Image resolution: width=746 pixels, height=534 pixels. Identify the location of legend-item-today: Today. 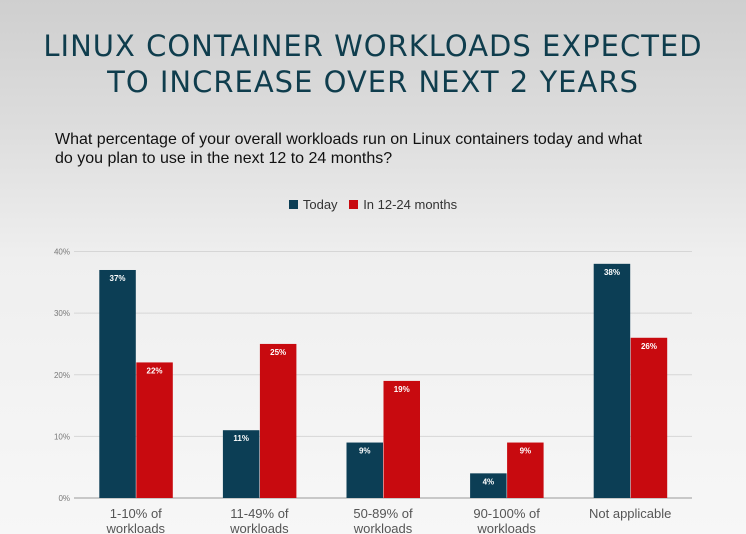
(313, 204).